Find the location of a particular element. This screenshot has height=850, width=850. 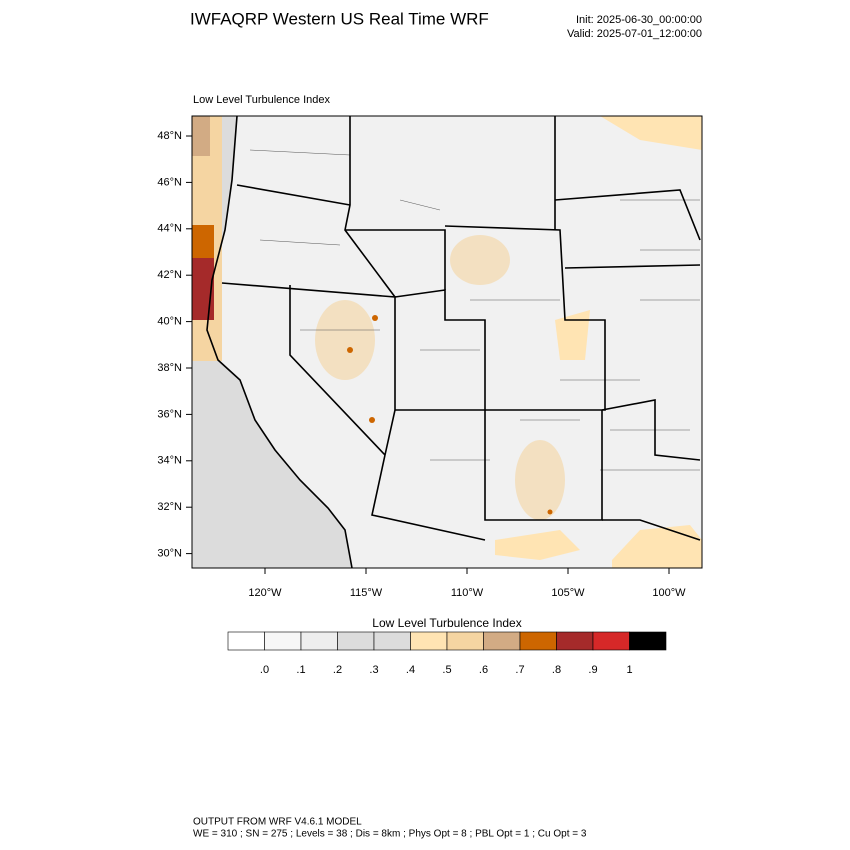

colorbar-label: .7 is located at coordinates (519, 670).